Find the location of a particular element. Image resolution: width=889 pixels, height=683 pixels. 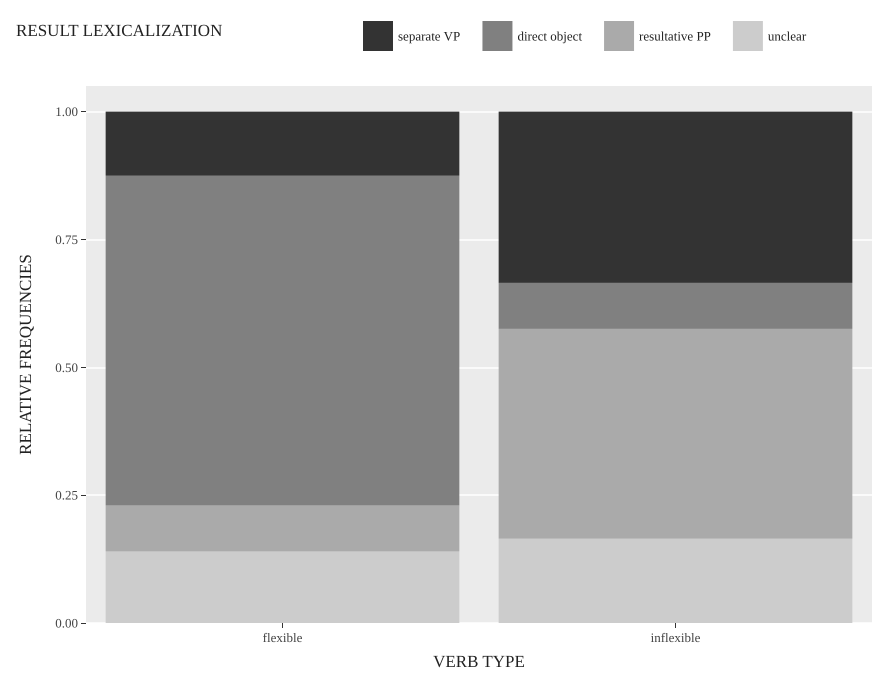

legend-title: RESULT LEXICALIZATION is located at coordinates (119, 30).